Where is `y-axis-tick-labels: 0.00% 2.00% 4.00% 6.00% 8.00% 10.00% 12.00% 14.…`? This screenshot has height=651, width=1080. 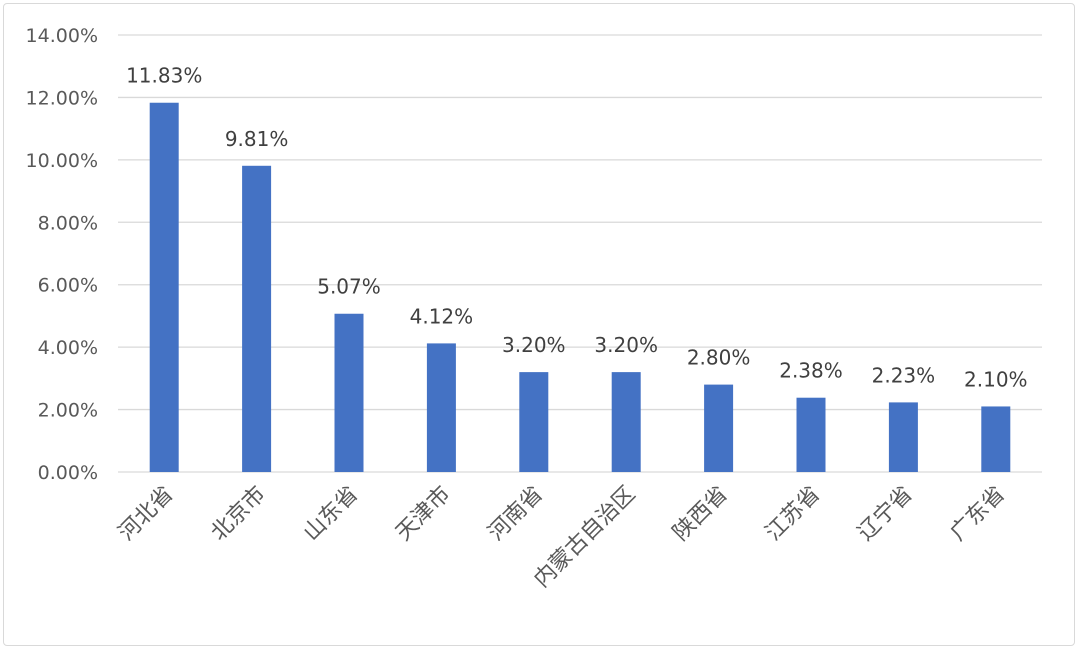 y-axis-tick-labels: 0.00% 2.00% 4.00% 6.00% 8.00% 10.00% 12.00% 14.… is located at coordinates (62, 254).